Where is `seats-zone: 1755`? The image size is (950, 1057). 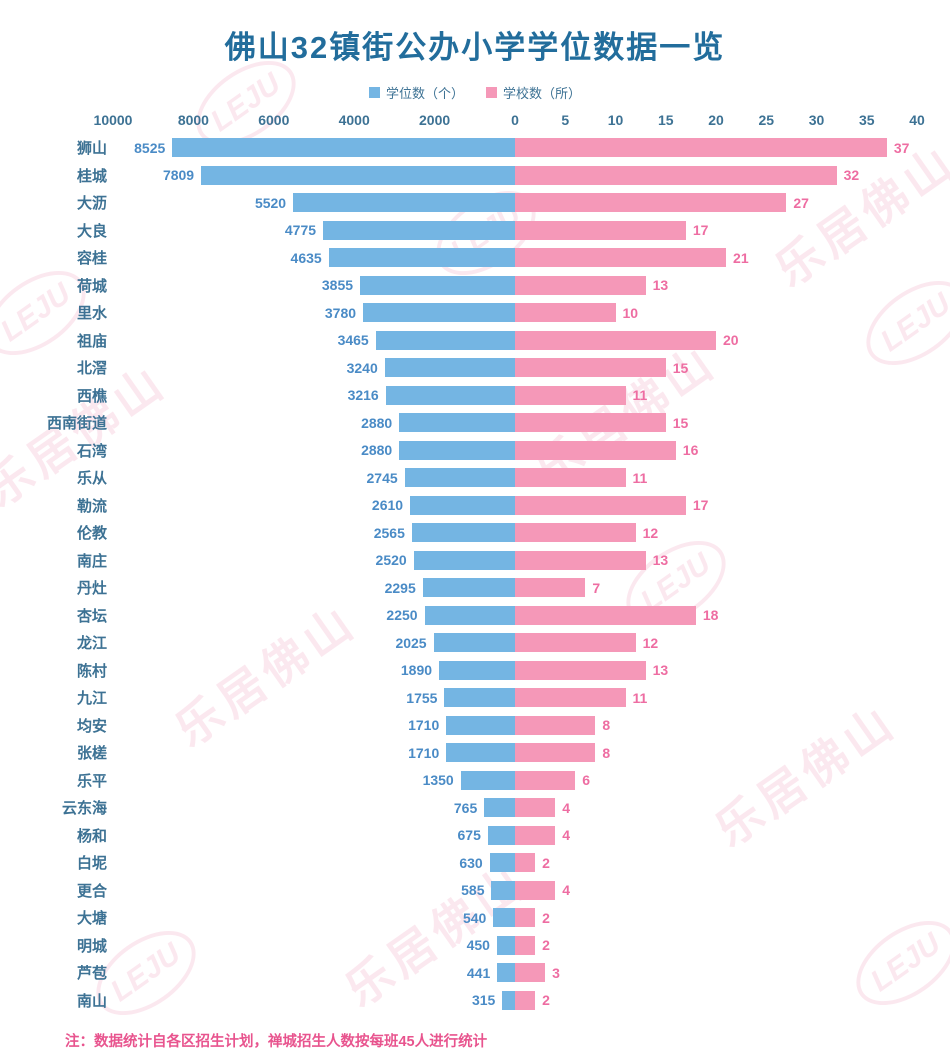
seats-zone: 1755 is located at coordinates (314, 698).